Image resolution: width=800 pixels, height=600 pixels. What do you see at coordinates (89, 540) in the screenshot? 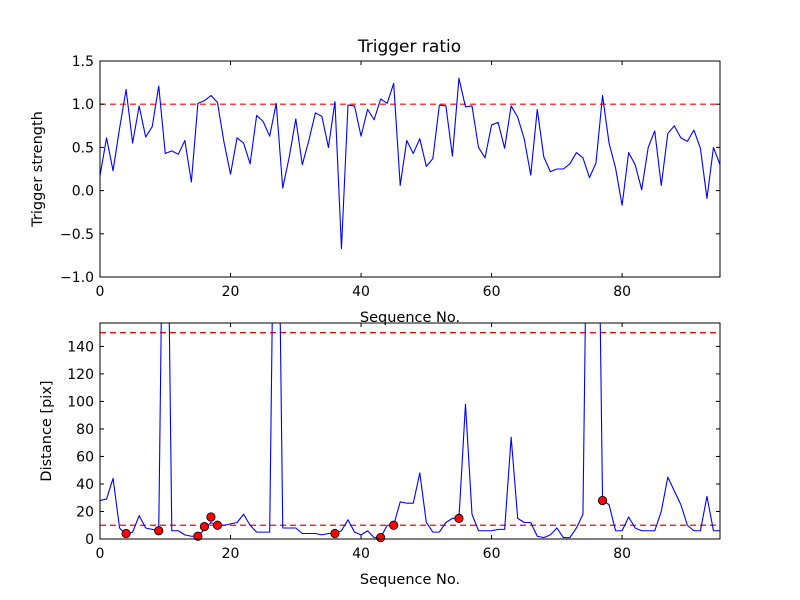
I see `y-tick-label: 0` at bounding box center [89, 540].